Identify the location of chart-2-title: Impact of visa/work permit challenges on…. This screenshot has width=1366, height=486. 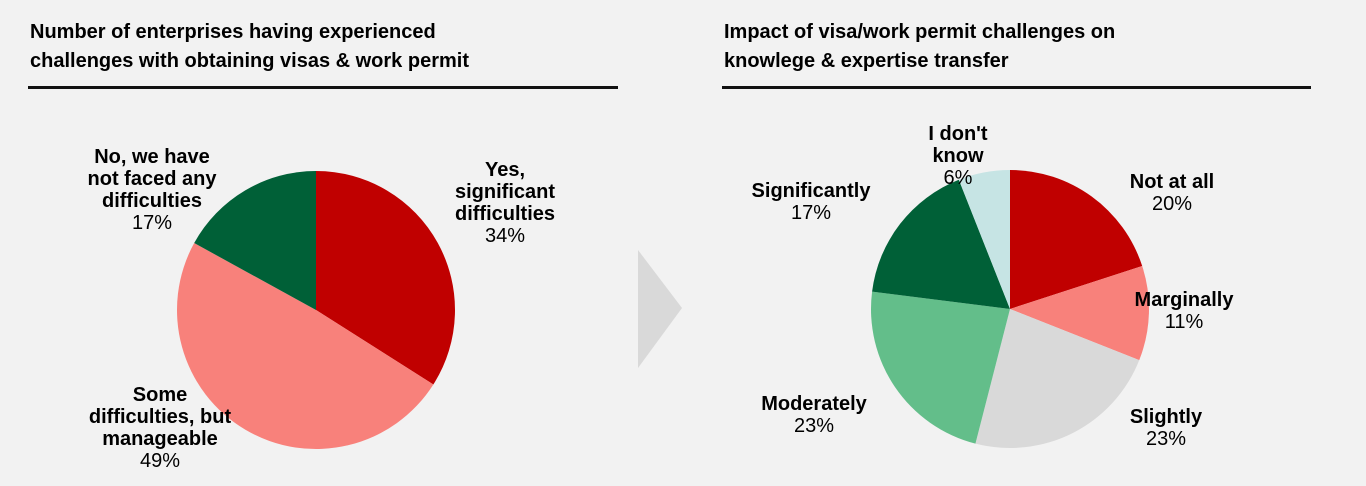
(919, 47).